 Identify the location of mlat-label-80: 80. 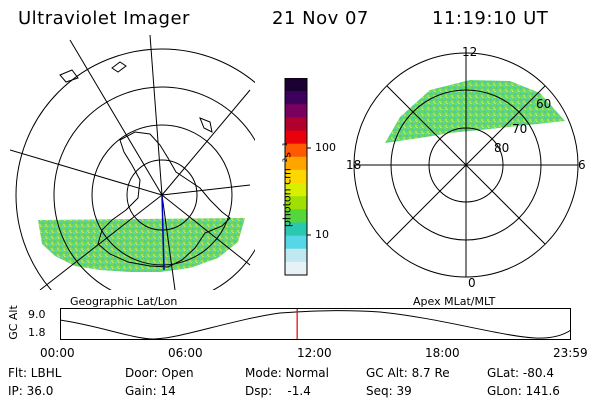
(502, 148).